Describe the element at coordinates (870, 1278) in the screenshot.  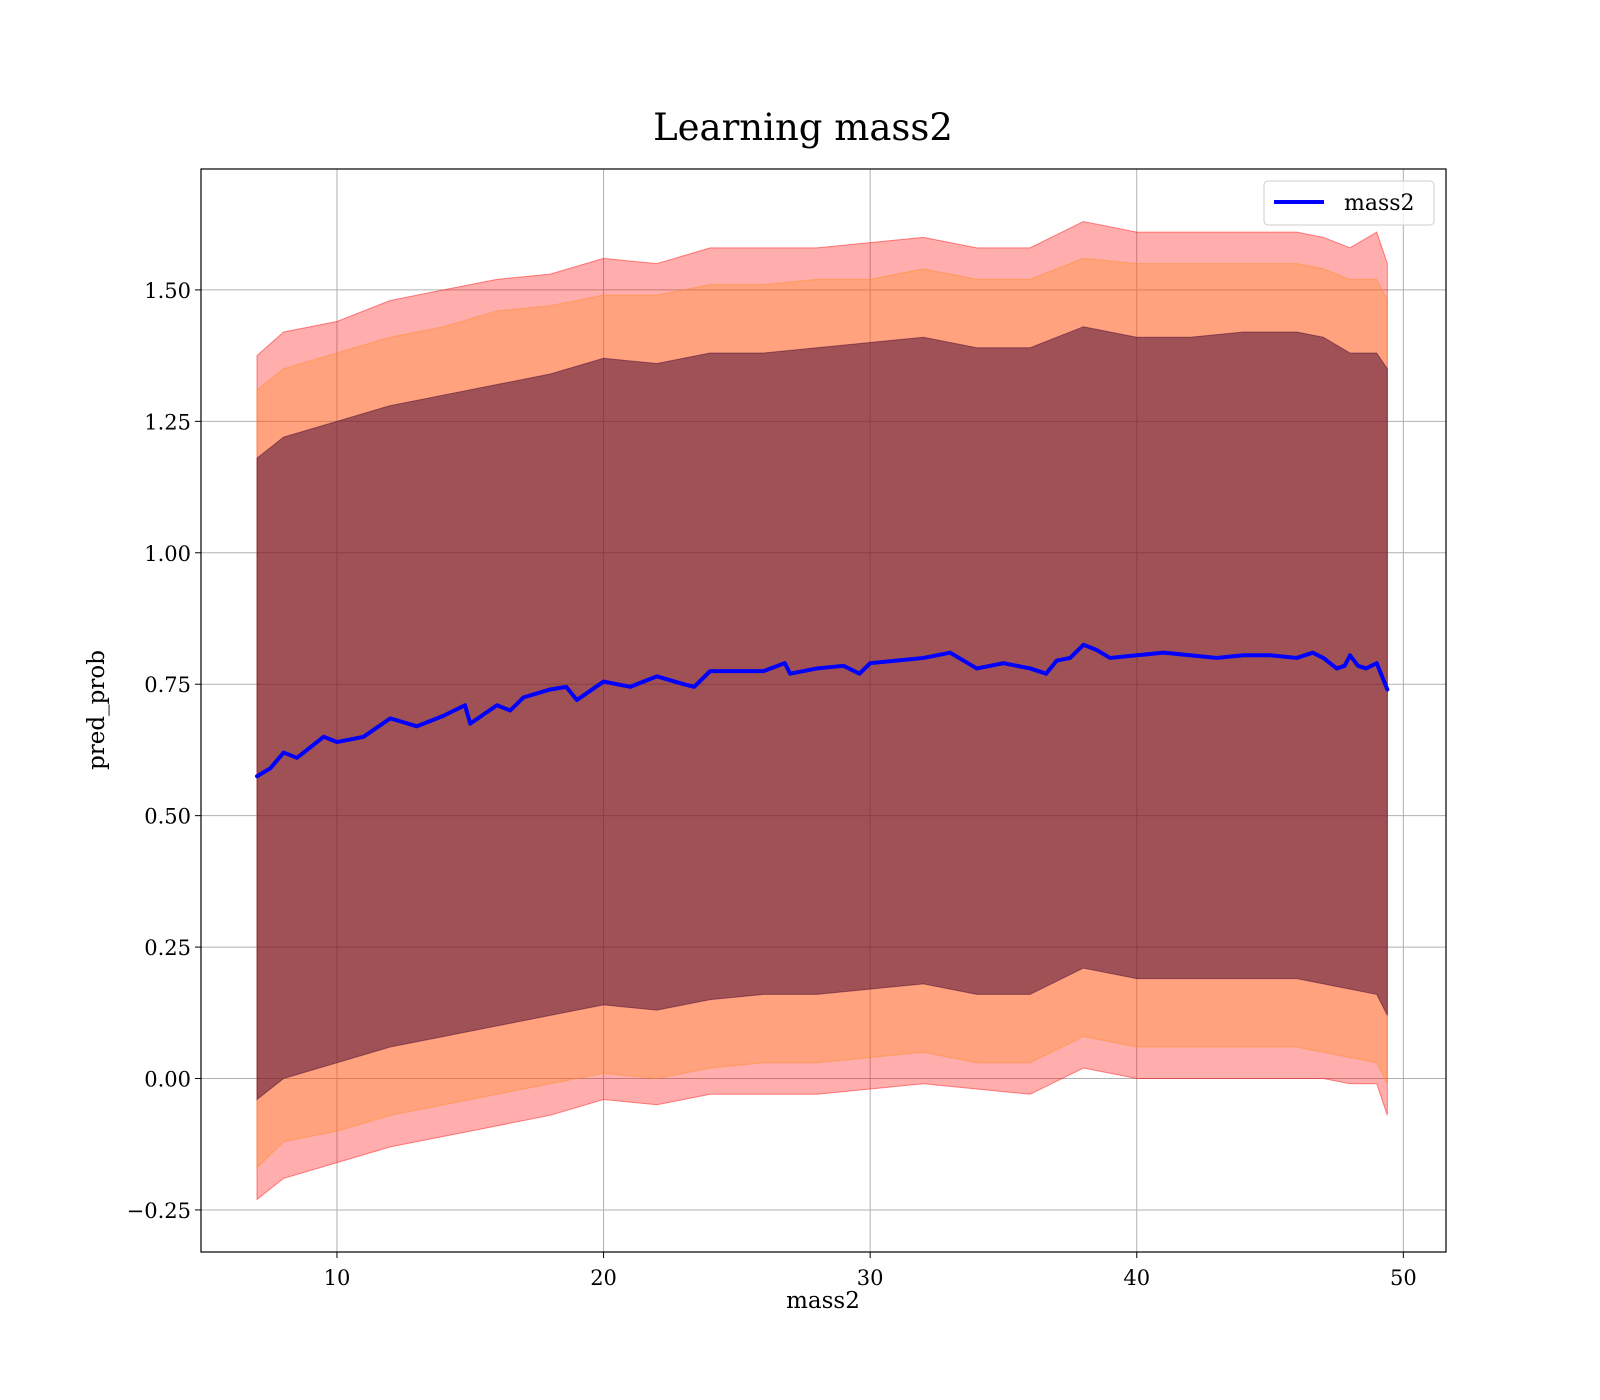
I see `x-tick-label-30: 30` at that location.